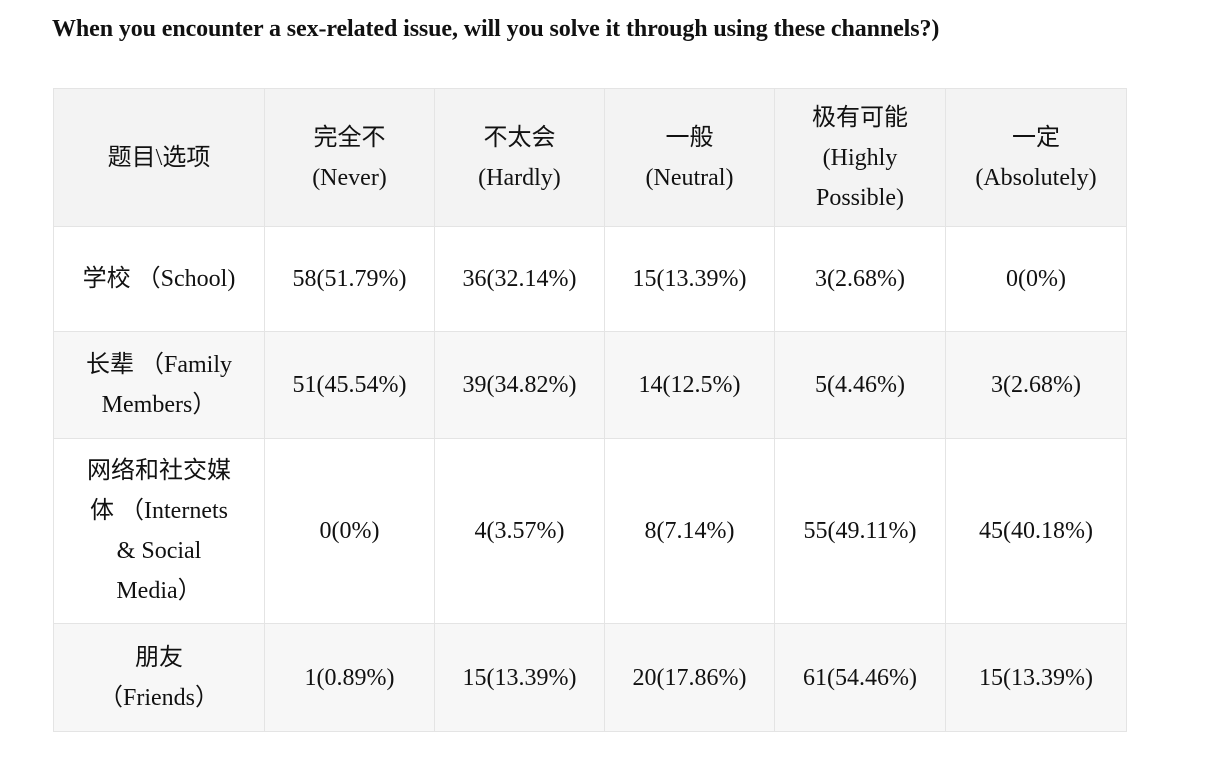 This screenshot has width=1208, height=778. What do you see at coordinates (519, 531) in the screenshot?
I see `table-cell: 4(3.57%)` at bounding box center [519, 531].